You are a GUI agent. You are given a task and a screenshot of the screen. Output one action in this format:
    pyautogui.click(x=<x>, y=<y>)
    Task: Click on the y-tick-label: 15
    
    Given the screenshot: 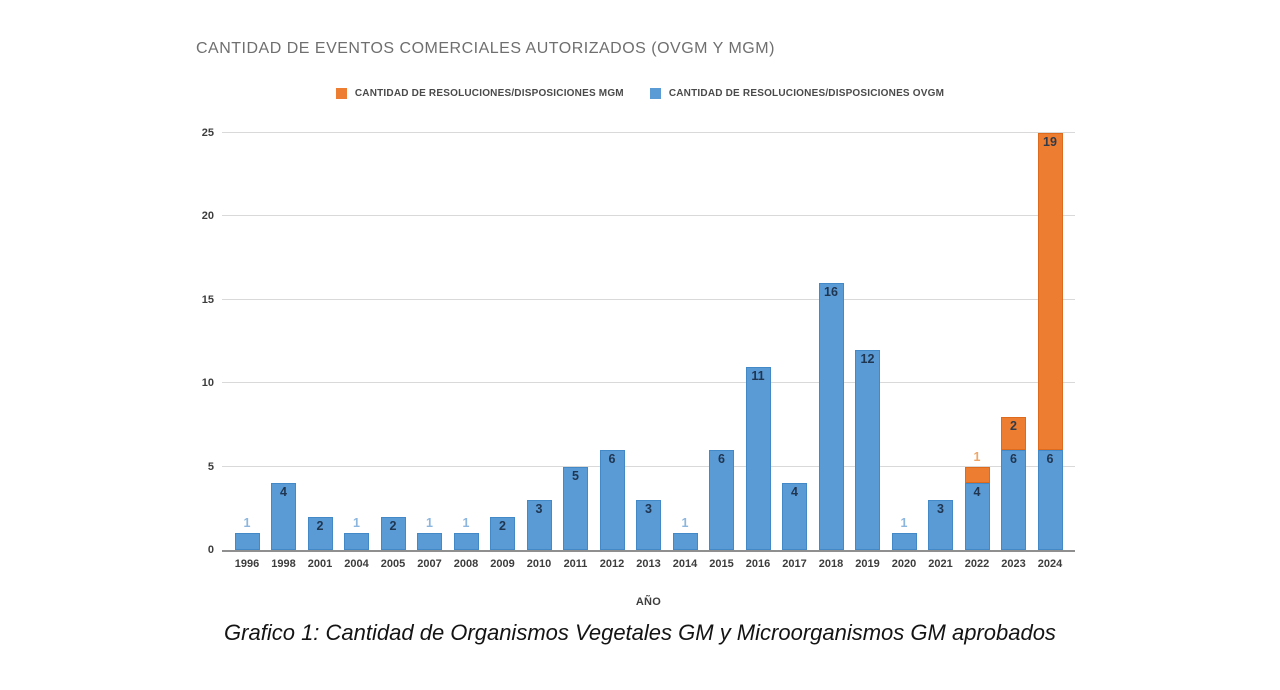 What is the action you would take?
    pyautogui.click(x=207, y=299)
    